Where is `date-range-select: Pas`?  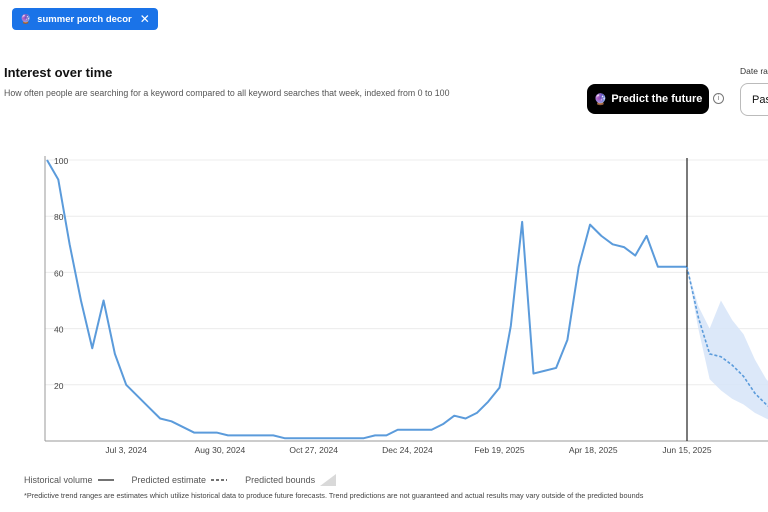 date-range-select: Pas is located at coordinates (754, 99).